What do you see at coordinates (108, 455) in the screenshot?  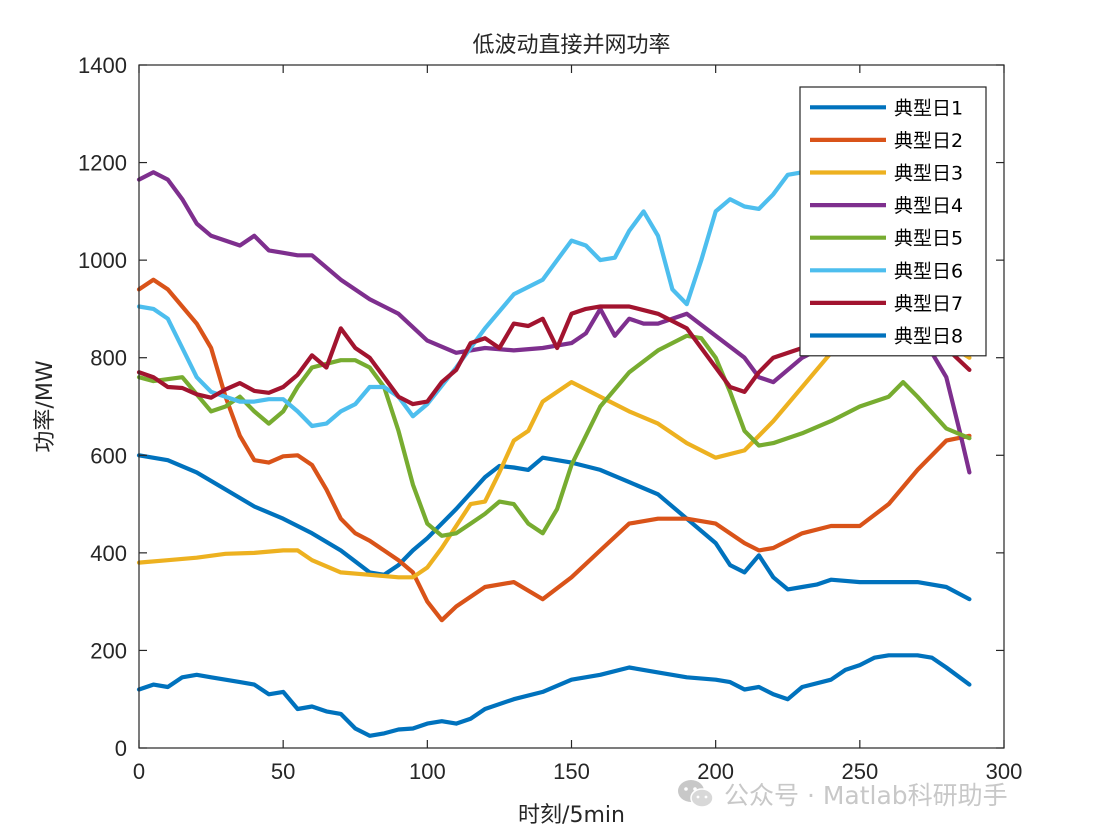 I see `y-tick-label: 600` at bounding box center [108, 455].